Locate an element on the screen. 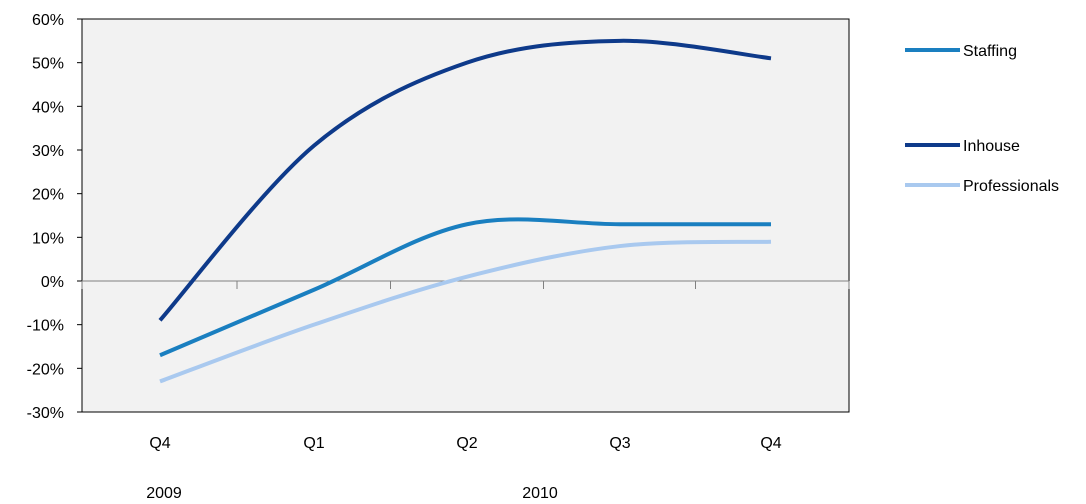  year-labels: 2009 2010 is located at coordinates (352, 493).